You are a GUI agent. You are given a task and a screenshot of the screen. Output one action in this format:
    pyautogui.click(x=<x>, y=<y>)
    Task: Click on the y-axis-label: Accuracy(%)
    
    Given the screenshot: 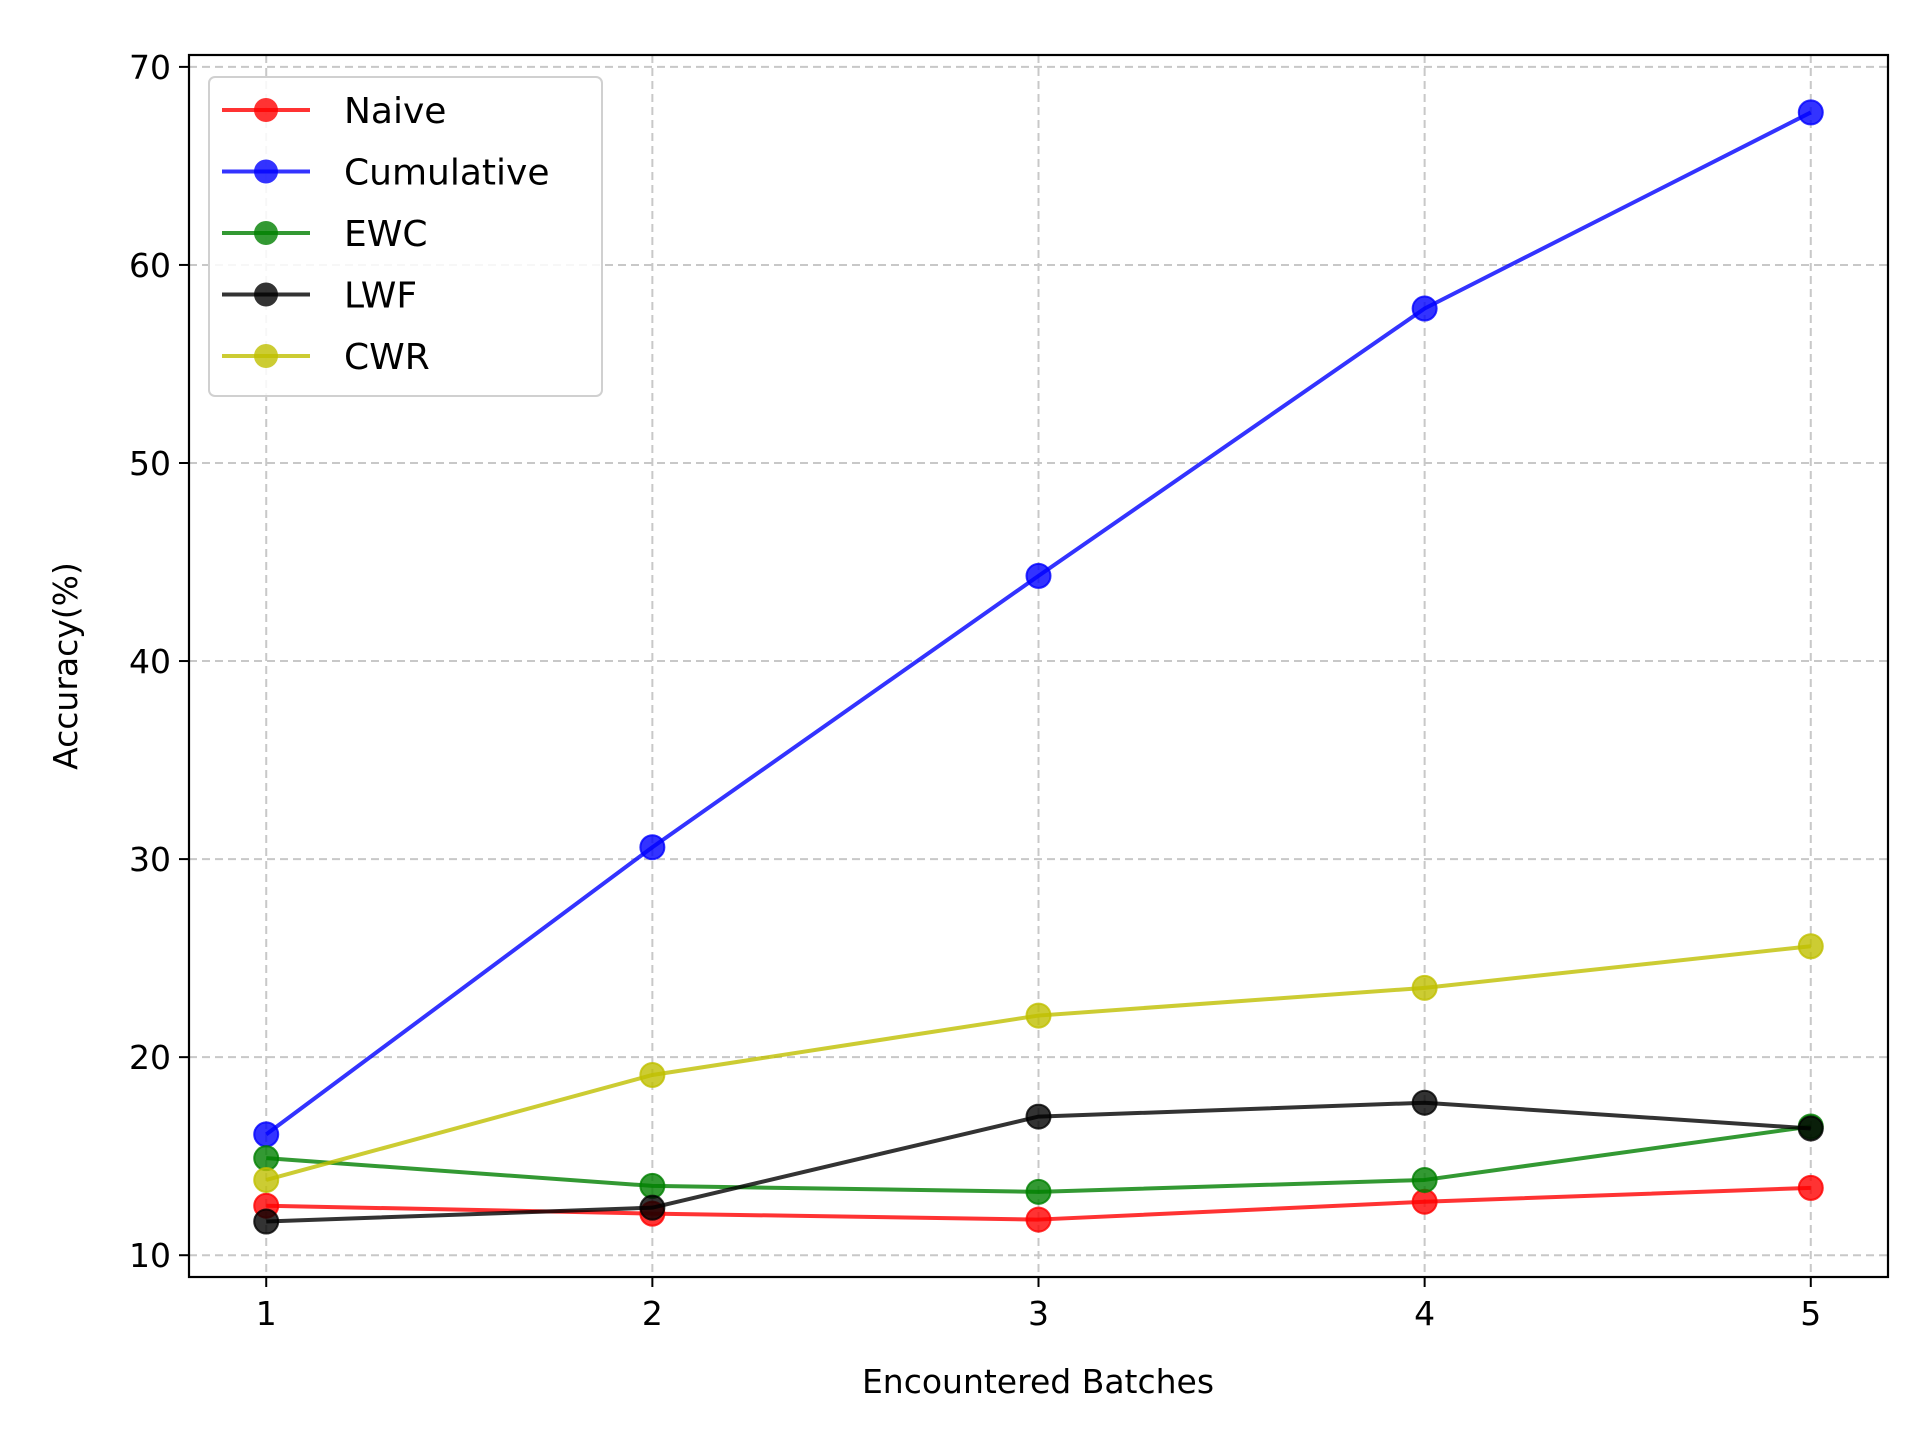 What is the action you would take?
    pyautogui.click(x=65, y=666)
    